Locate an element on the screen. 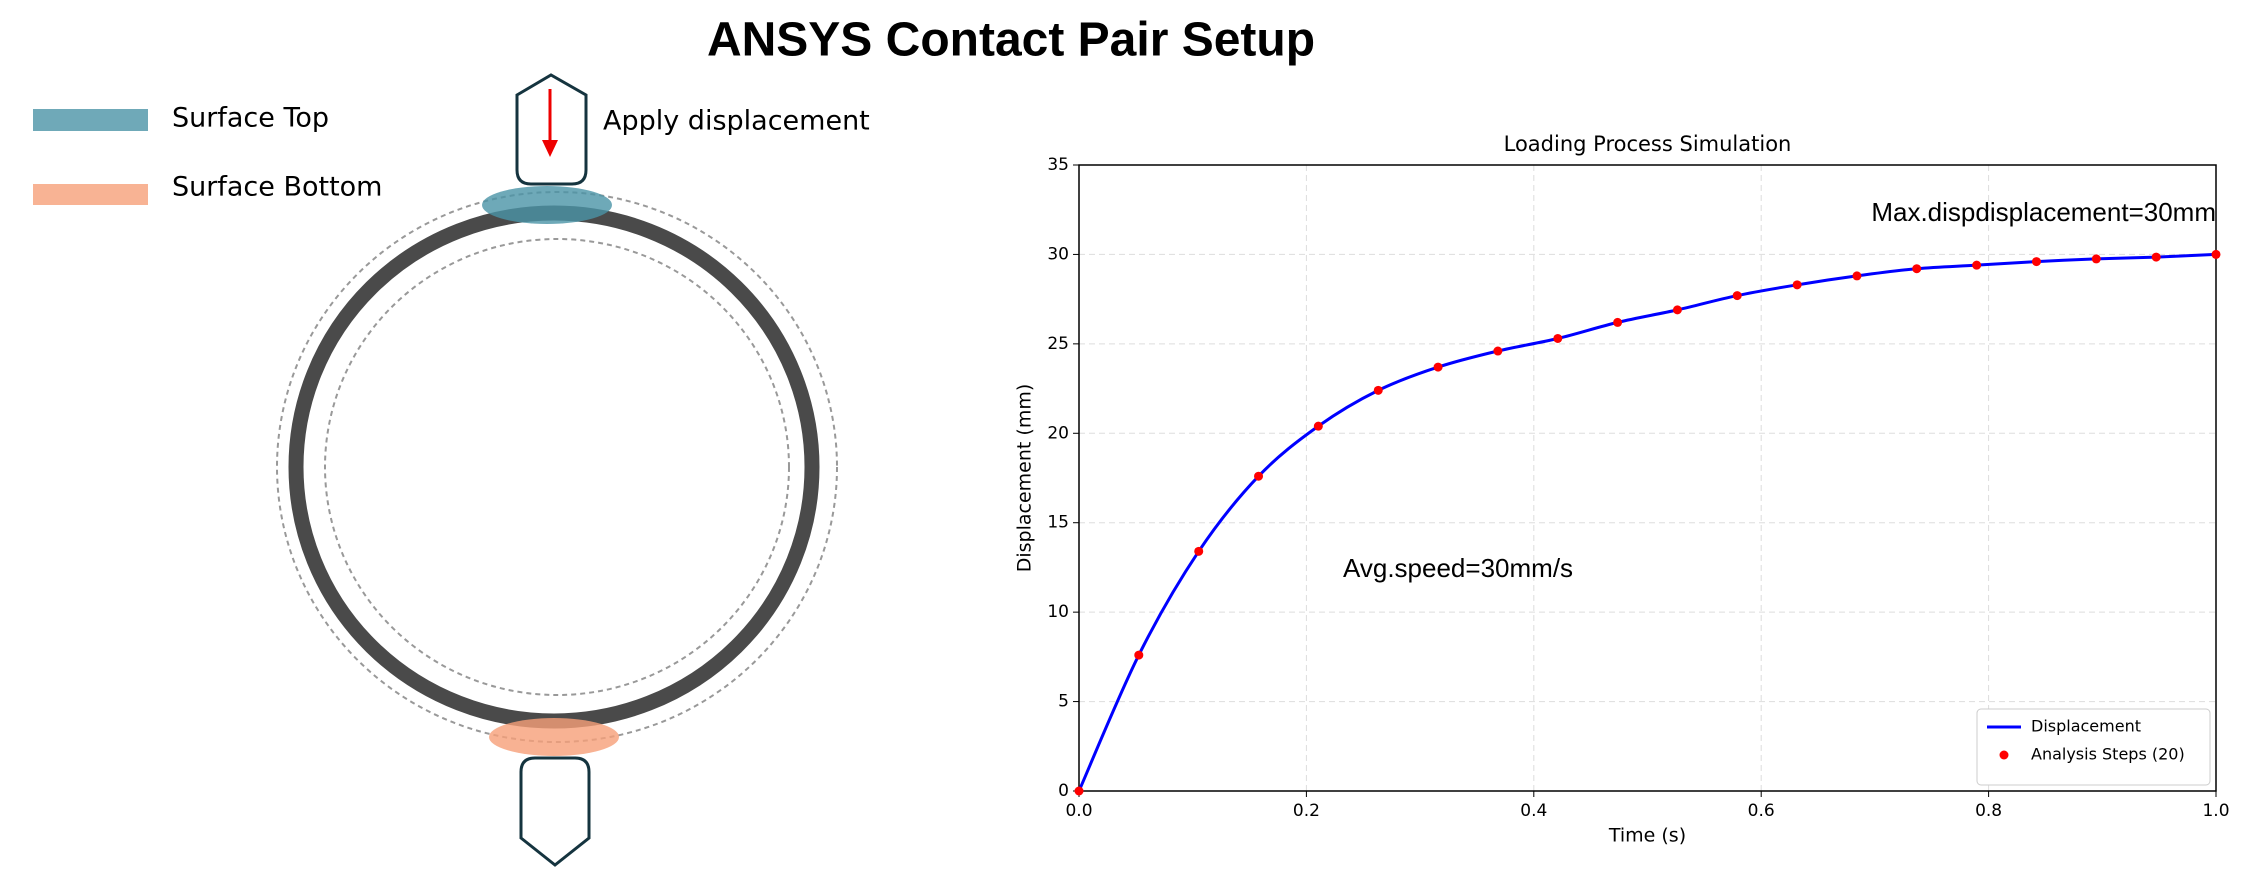 This screenshot has height=891, width=2252. surface-top is located at coordinates (547, 205).